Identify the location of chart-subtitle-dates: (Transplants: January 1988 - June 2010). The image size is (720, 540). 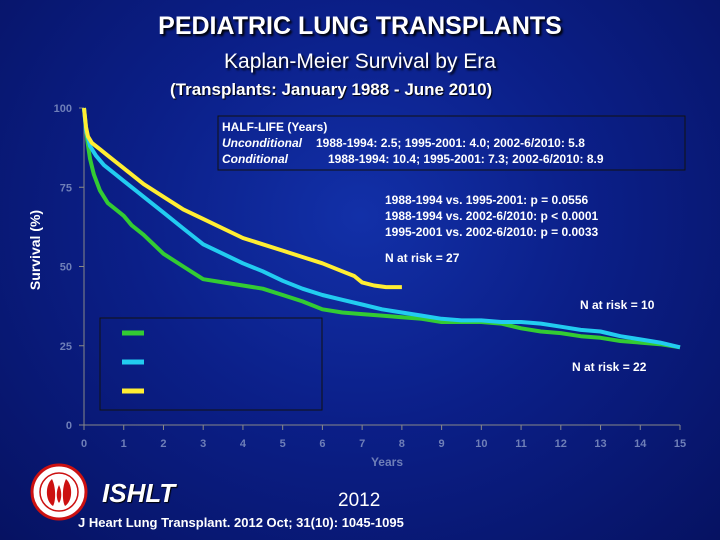
(331, 89).